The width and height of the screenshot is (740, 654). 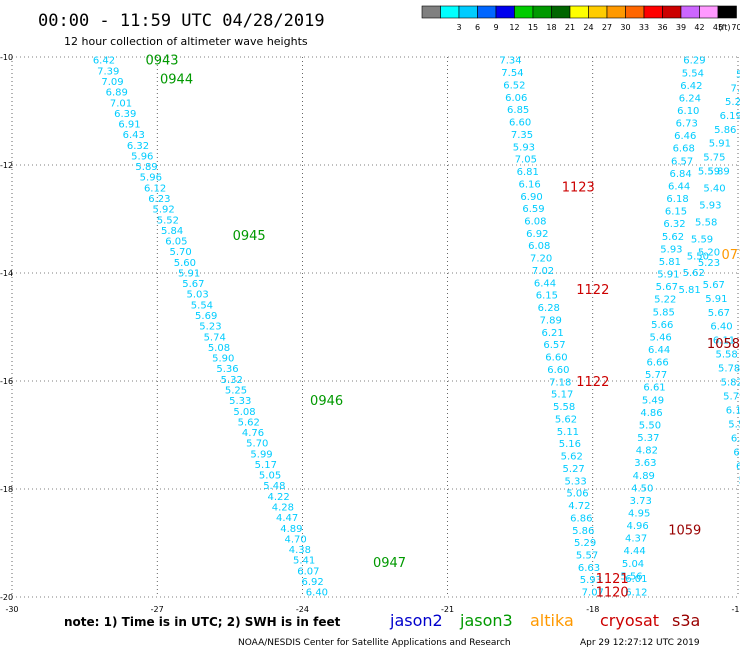 What do you see at coordinates (157, 609) in the screenshot?
I see `x-tick-label: -27` at bounding box center [157, 609].